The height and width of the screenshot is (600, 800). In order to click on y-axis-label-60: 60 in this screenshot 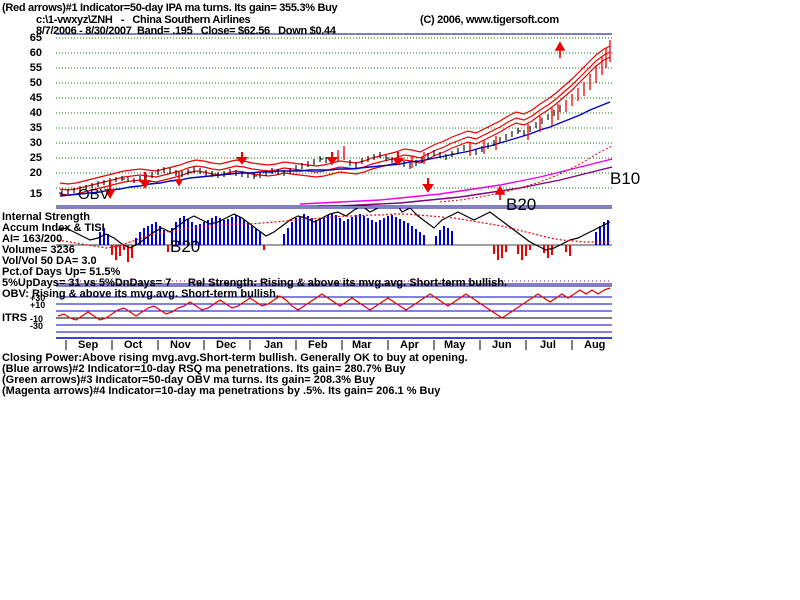, I will do `click(35, 53)`.